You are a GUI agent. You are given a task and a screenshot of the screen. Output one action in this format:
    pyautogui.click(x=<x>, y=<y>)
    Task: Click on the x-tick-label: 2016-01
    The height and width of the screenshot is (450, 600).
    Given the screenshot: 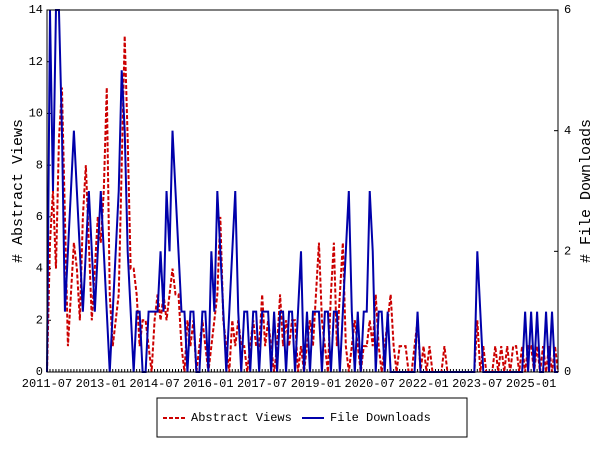 What is the action you would take?
    pyautogui.click(x=208, y=384)
    